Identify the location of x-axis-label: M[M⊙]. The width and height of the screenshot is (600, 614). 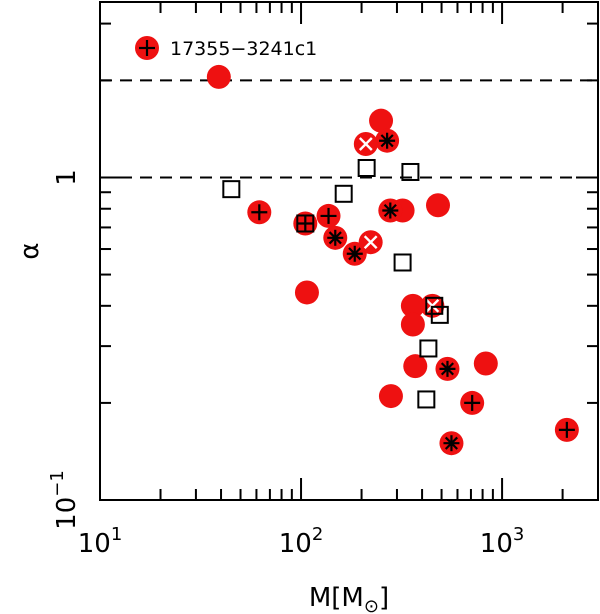
(349, 598).